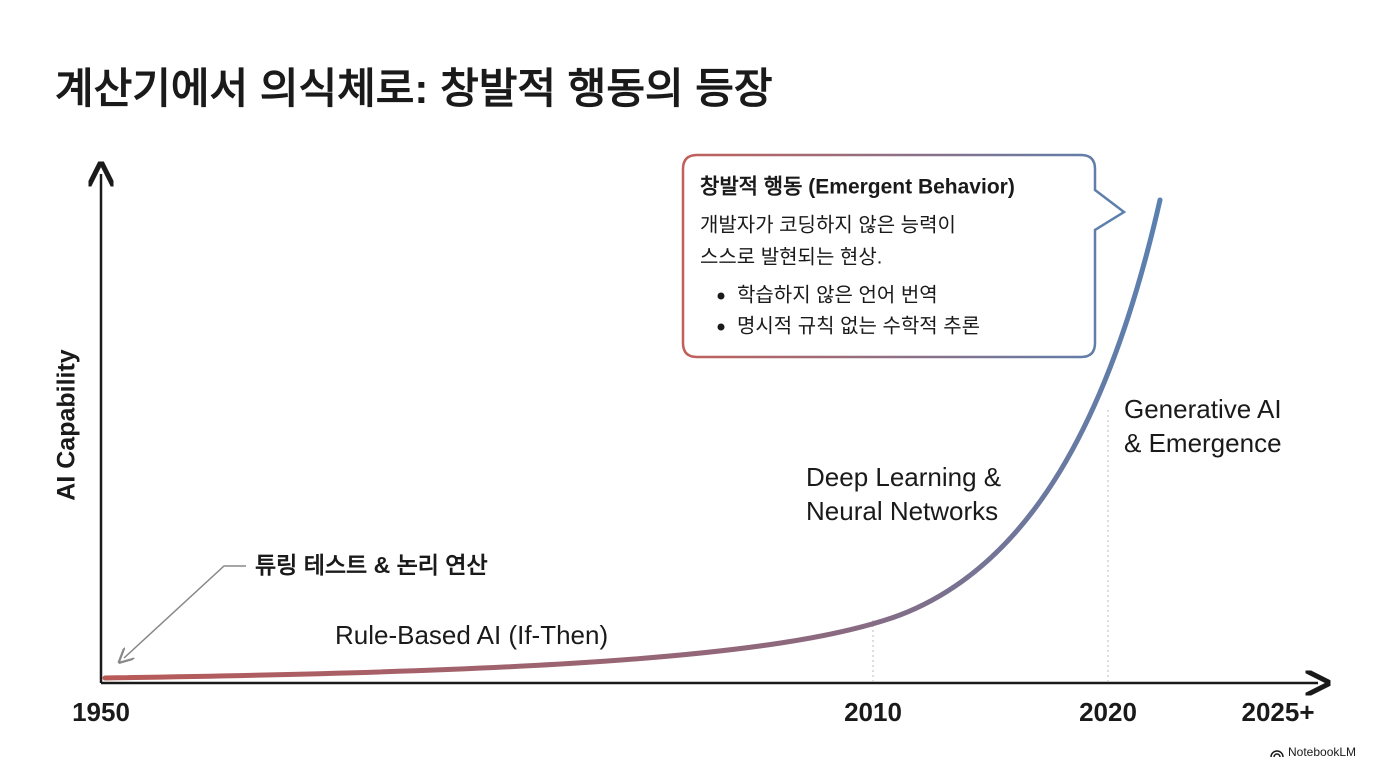 Image resolution: width=1376 pixels, height=768 pixels. Describe the element at coordinates (414, 88) in the screenshot. I see `title: 계산기에서 의식체로: 창발적 행동의 등장` at that location.